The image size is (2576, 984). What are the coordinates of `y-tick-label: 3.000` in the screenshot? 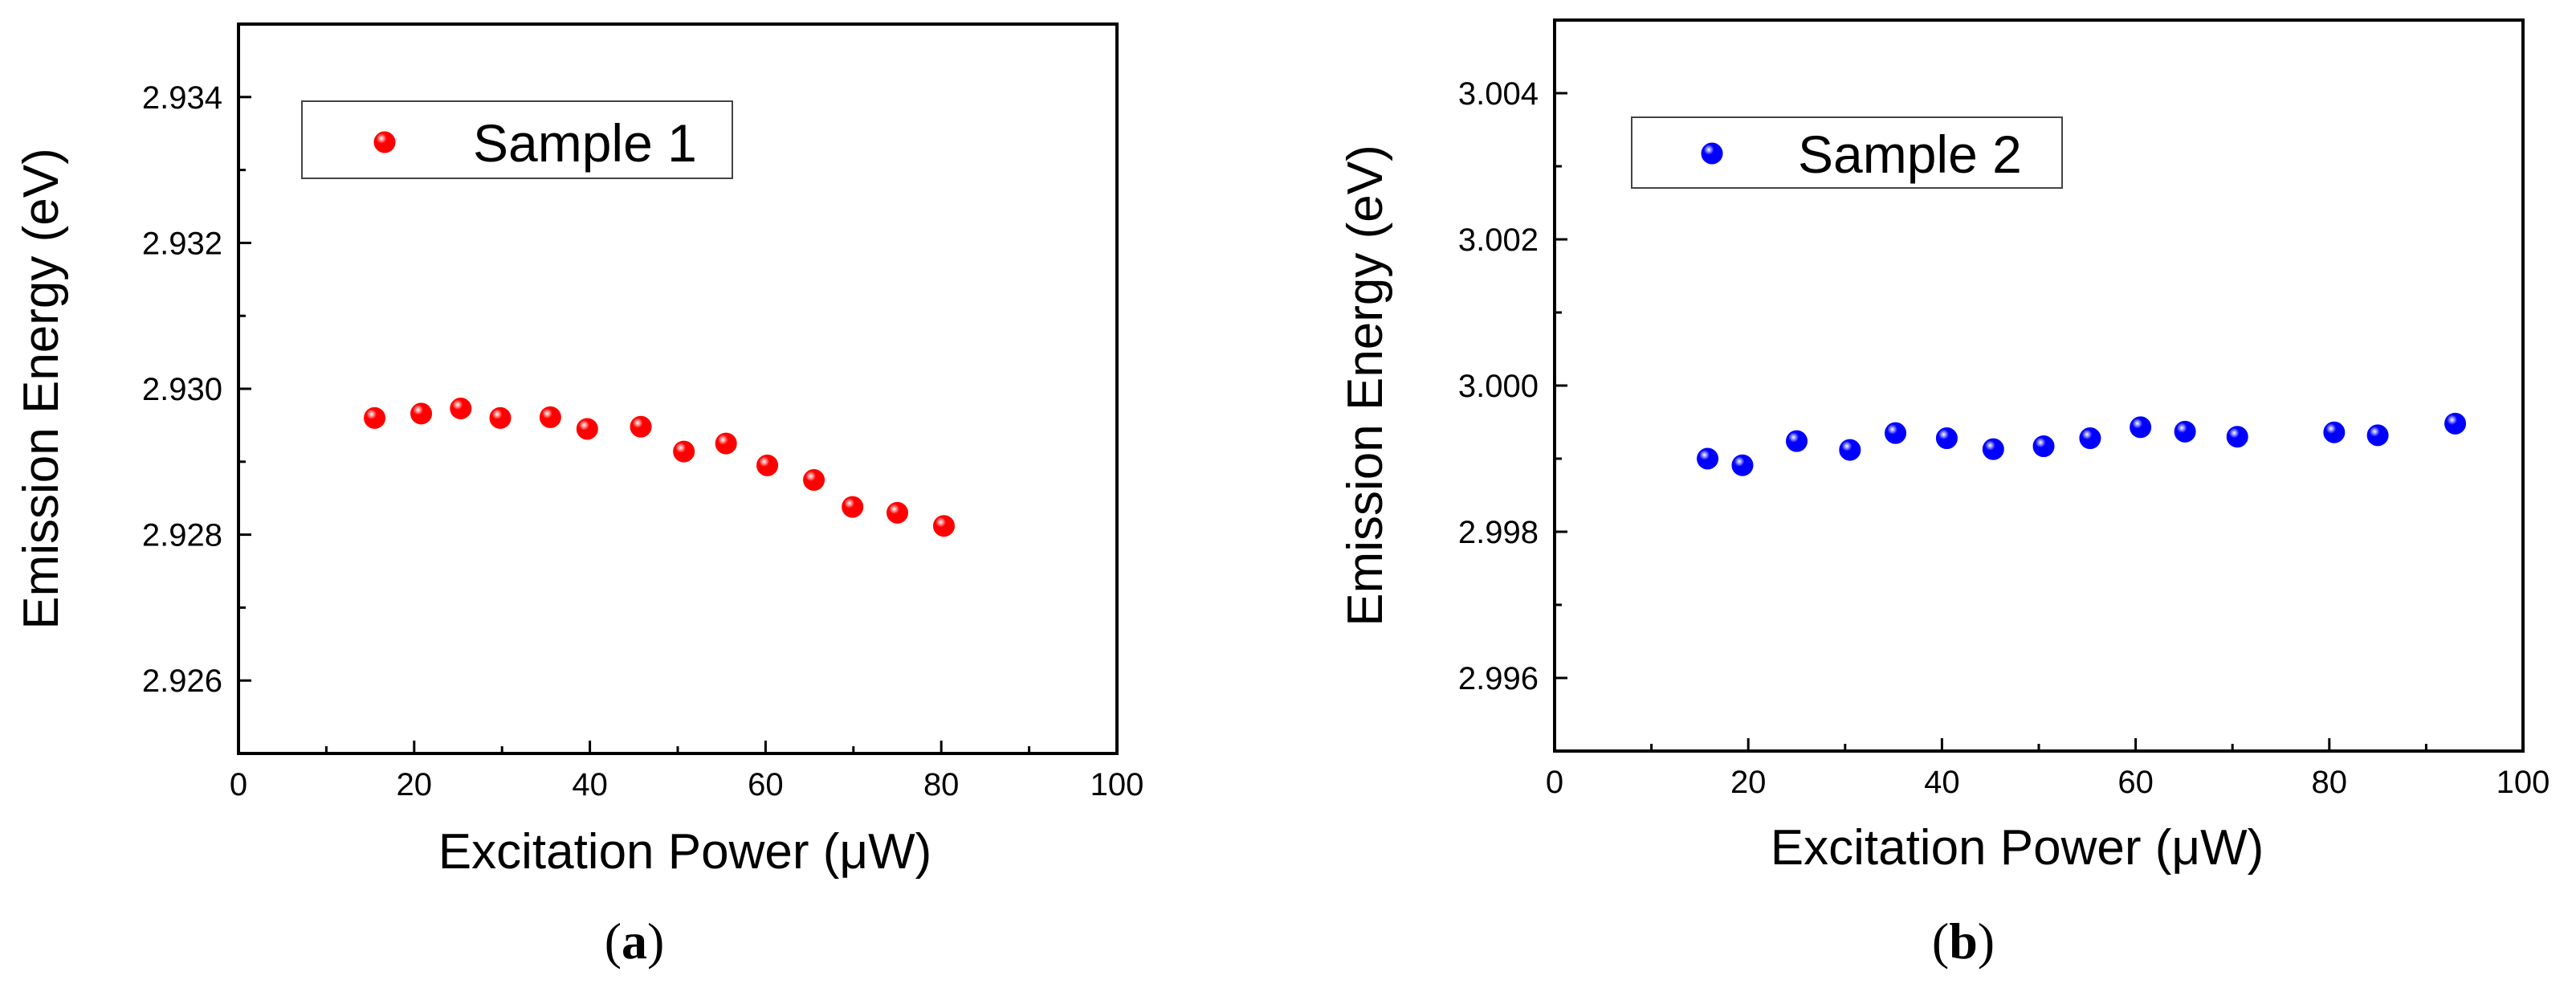 It's located at (1498, 386).